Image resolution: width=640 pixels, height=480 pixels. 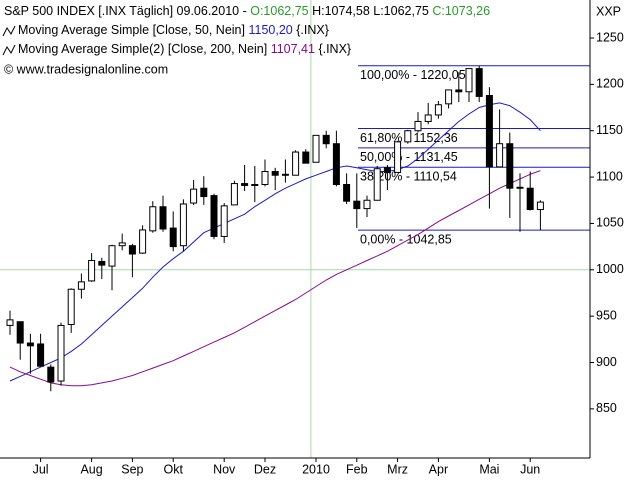 What do you see at coordinates (610, 223) in the screenshot?
I see `y-tick-label: 1050` at bounding box center [610, 223].